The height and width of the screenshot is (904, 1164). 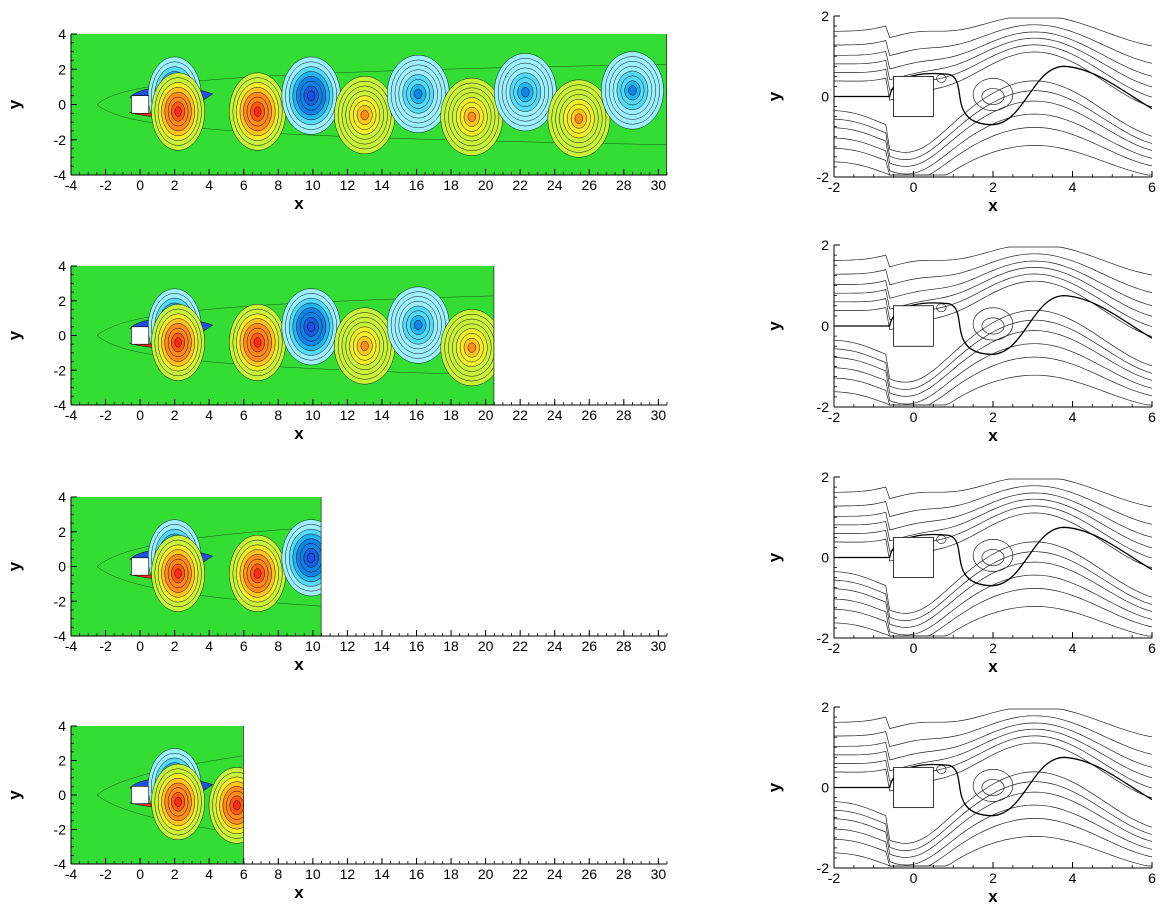 What do you see at coordinates (659, 874) in the screenshot?
I see `x-tick-label: 30` at bounding box center [659, 874].